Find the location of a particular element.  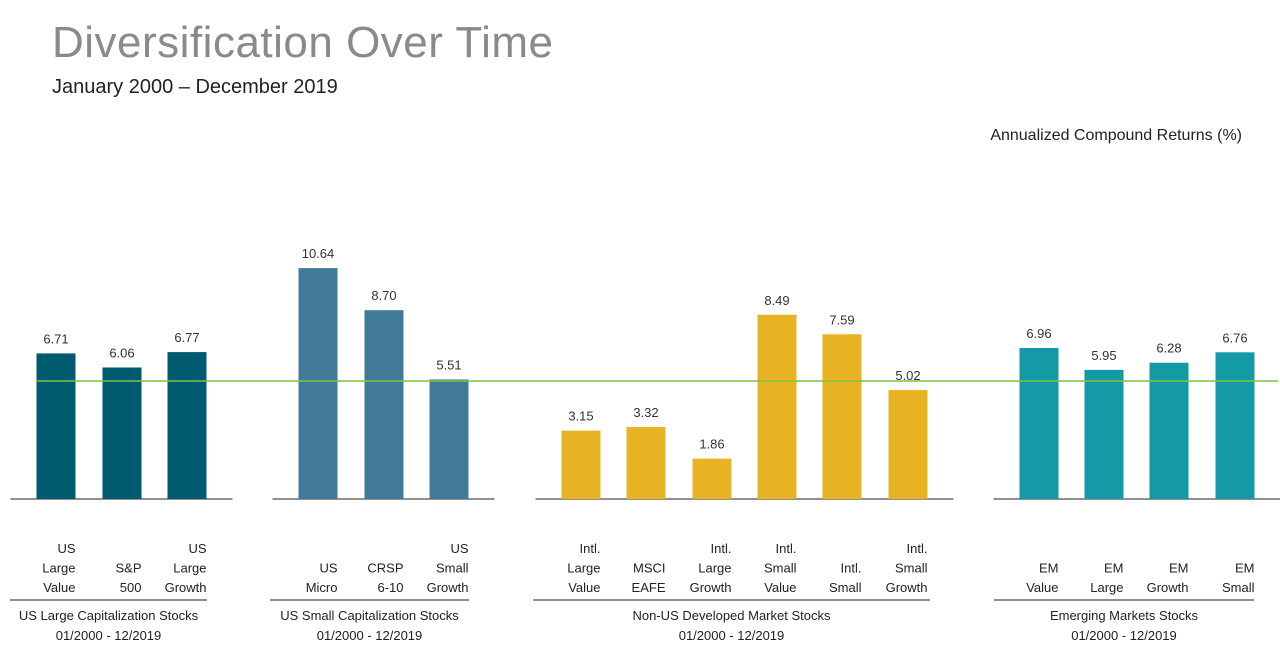

category-label-1-0-1: Micro is located at coordinates (322, 587).